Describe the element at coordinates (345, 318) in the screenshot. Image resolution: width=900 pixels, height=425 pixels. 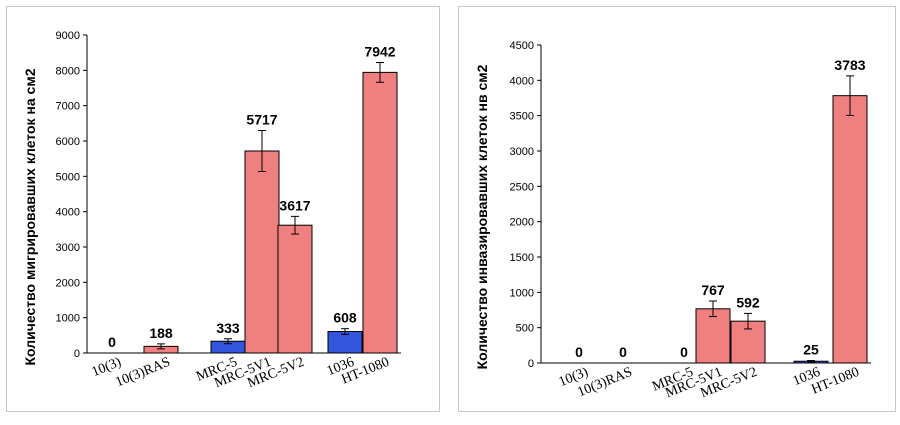
I see `data-label: 608` at that location.